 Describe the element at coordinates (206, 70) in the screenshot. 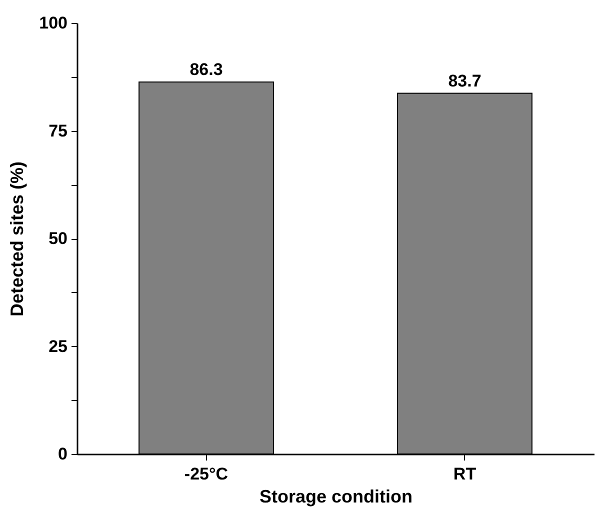

I see `data-label: 86.3` at that location.